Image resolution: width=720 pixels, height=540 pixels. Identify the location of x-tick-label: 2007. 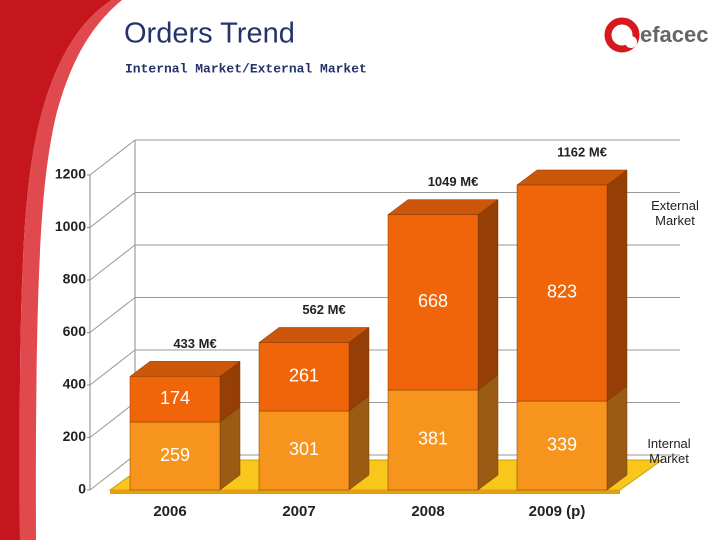
(298, 511).